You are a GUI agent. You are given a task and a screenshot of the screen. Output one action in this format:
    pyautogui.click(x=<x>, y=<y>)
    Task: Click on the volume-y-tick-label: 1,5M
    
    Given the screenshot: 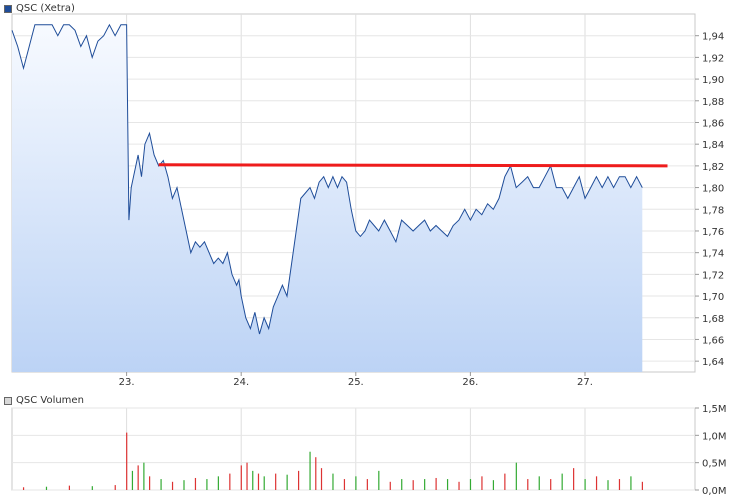 What is the action you would take?
    pyautogui.click(x=714, y=409)
    